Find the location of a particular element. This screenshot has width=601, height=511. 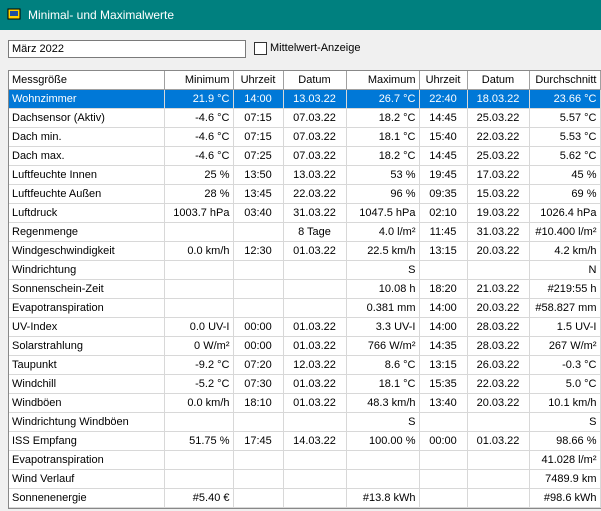

table-cell: 0.381 mm is located at coordinates (383, 308).